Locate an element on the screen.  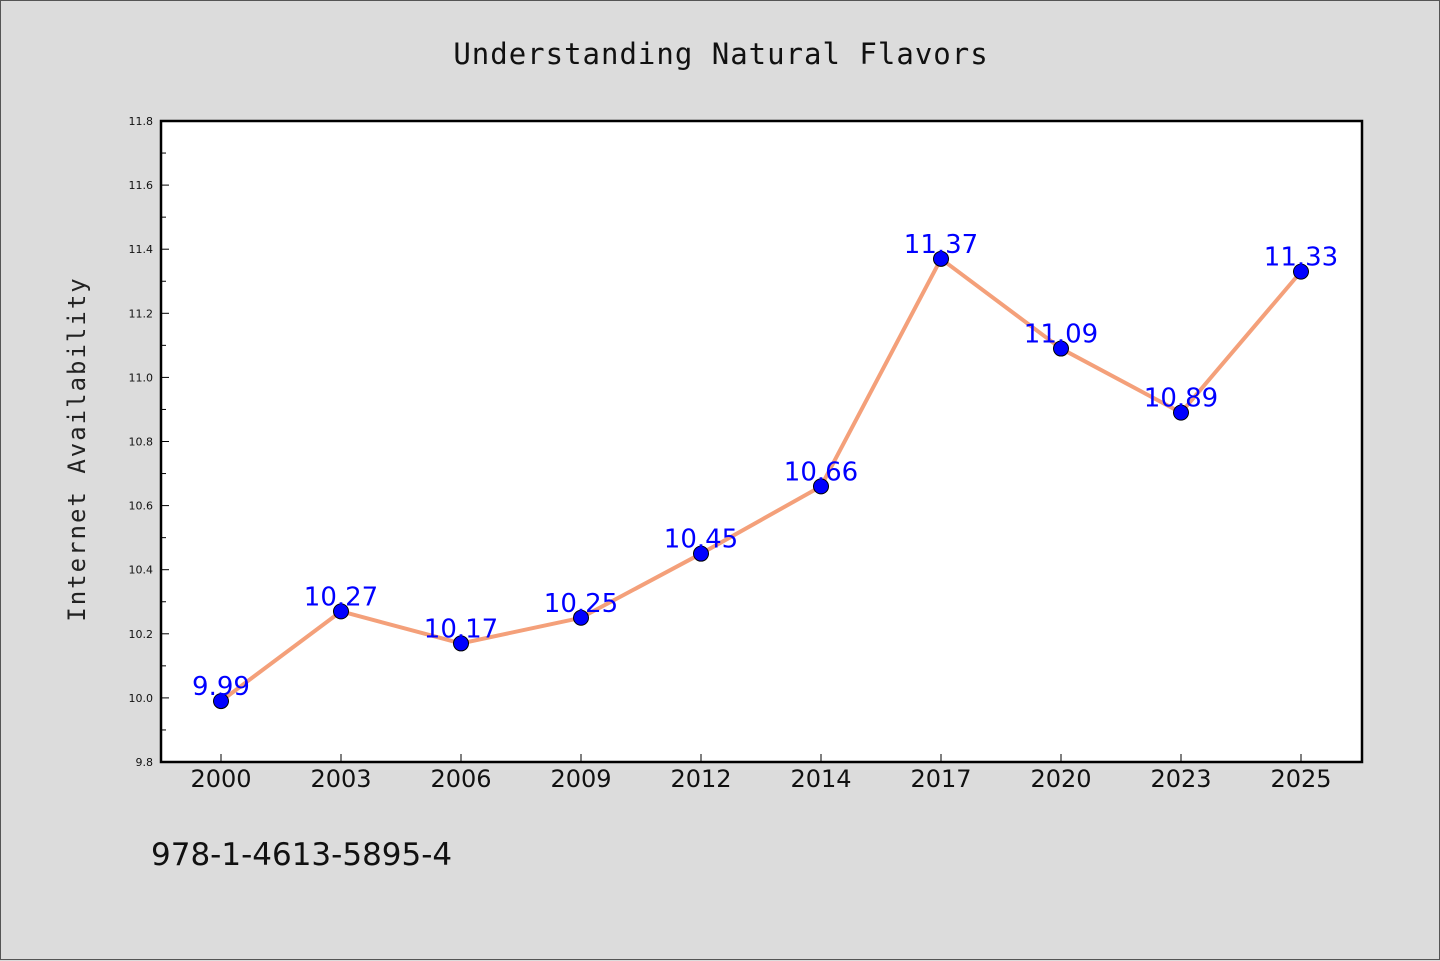
y-tick-label: 9.8 is located at coordinates (145, 762).